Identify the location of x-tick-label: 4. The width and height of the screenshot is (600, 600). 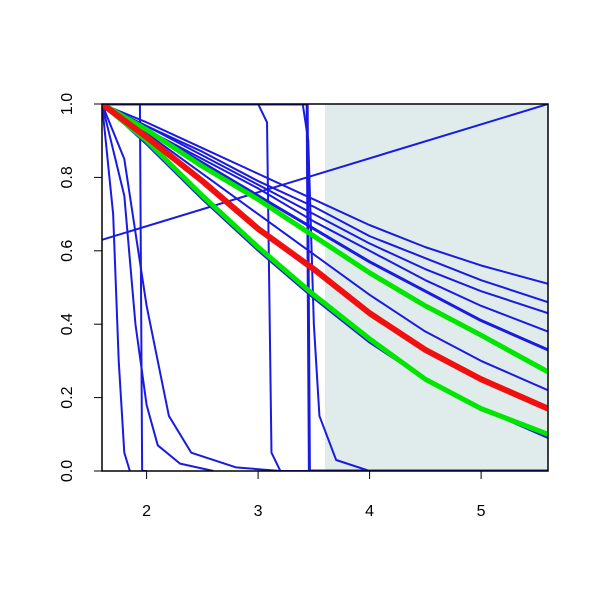
(369, 511).